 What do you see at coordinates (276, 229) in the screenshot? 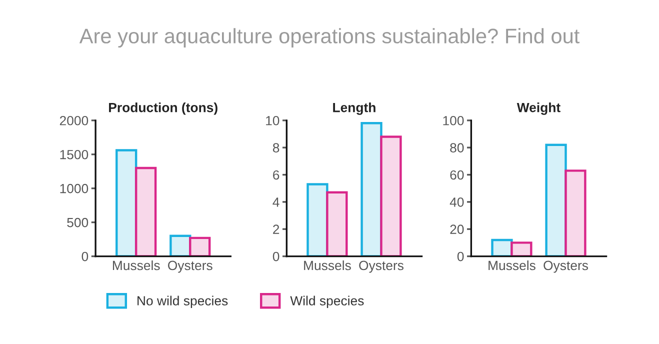
I see `y-tick-label: 2` at bounding box center [276, 229].